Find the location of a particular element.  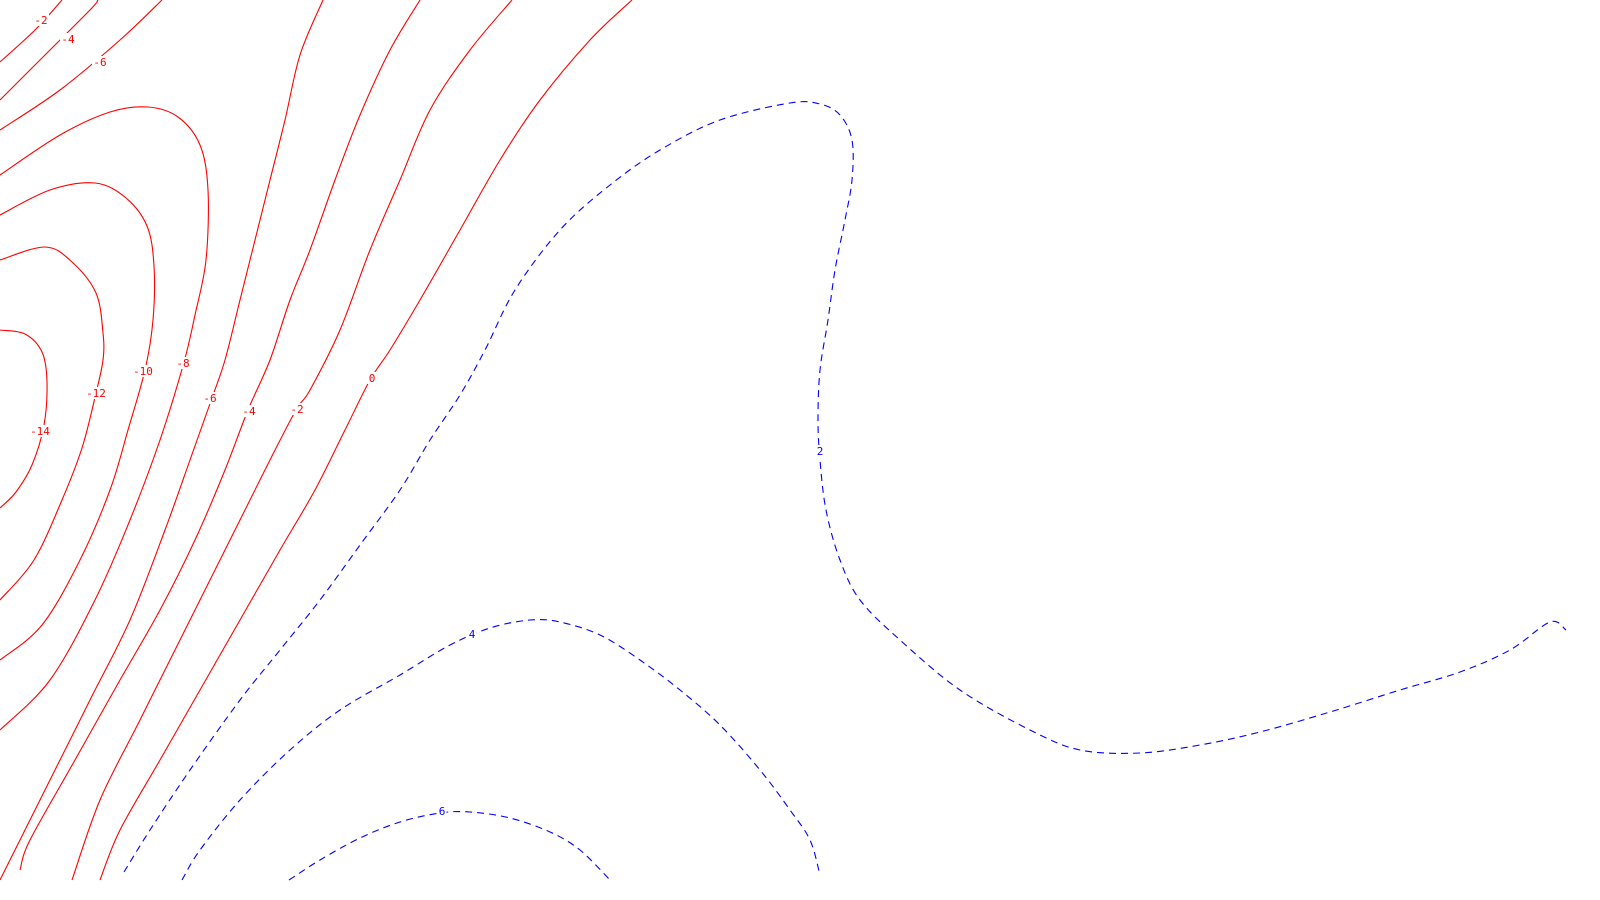

contour-line-pos4 is located at coordinates (501, 749).